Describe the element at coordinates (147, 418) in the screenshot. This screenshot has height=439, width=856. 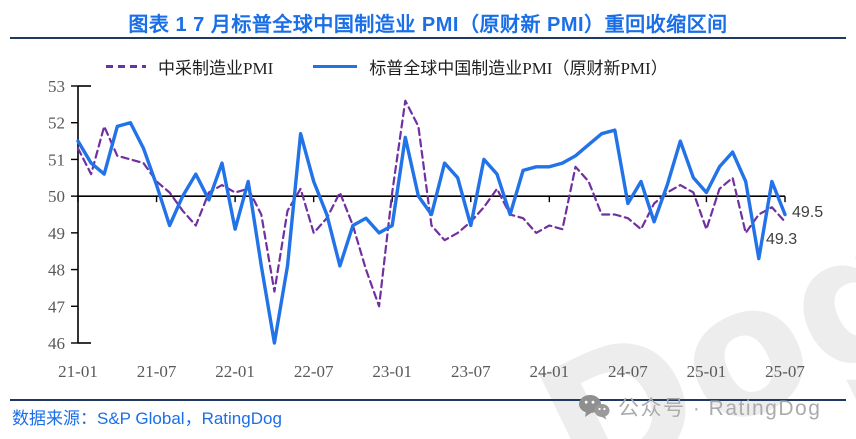
I see `data-source-text: 数据来源：S&P Global，RatingDog` at that location.